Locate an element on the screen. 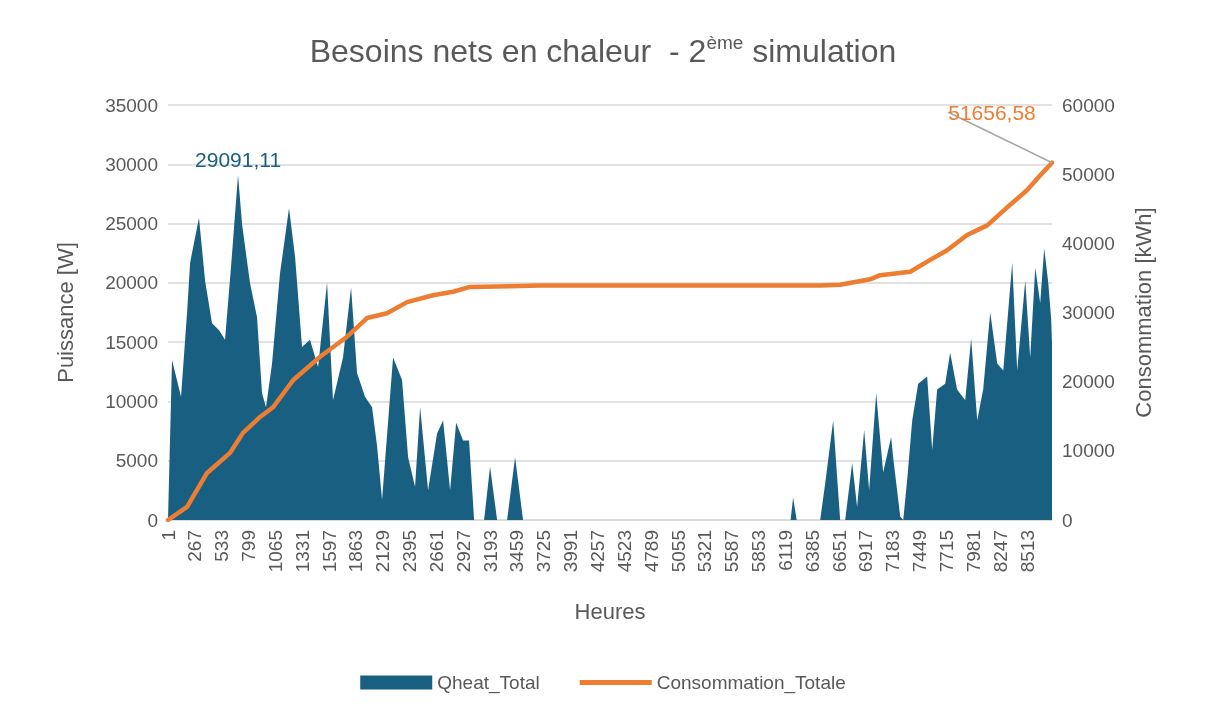 This screenshot has height=711, width=1206. data-label: 29091,11 is located at coordinates (238, 160).